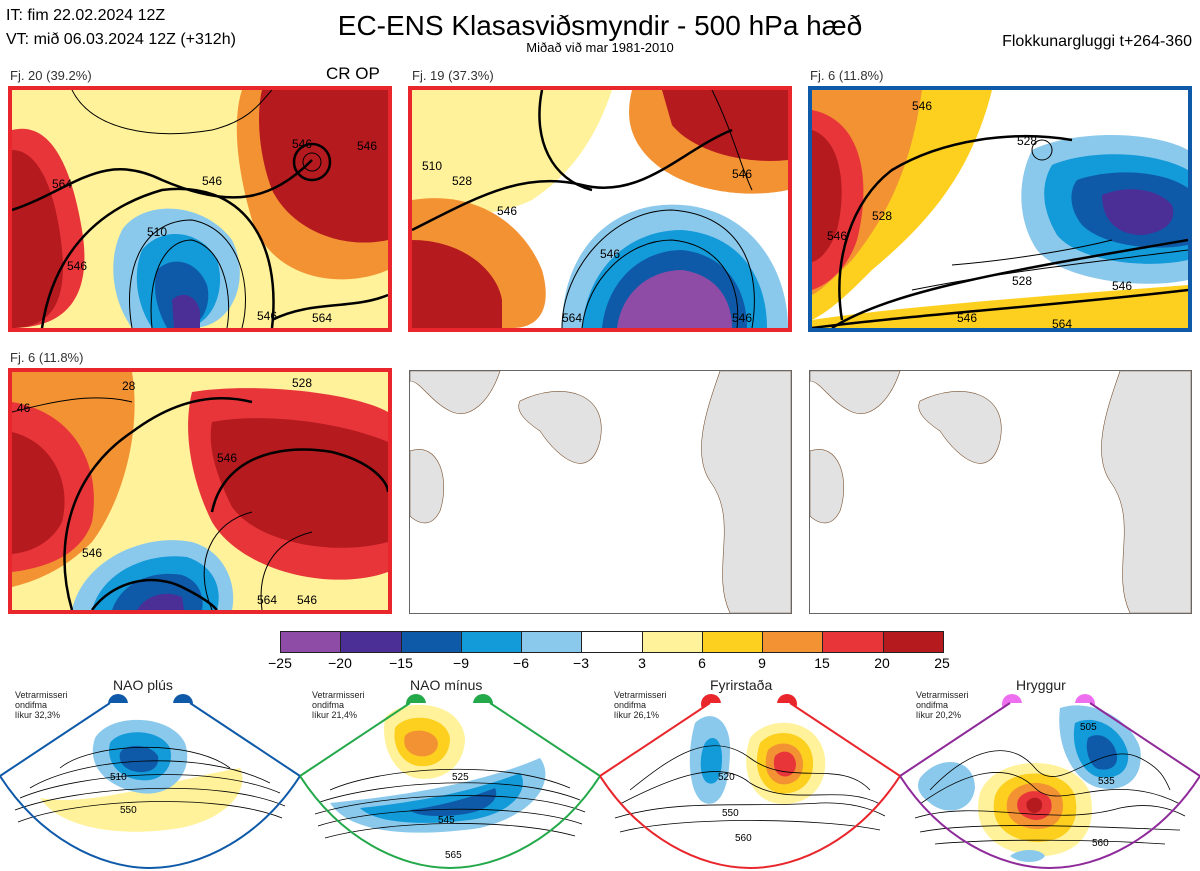 This screenshot has height=871, width=1200. Describe the element at coordinates (143, 685) in the screenshot. I see `regime-nao-plus-title: NAO plús` at that location.